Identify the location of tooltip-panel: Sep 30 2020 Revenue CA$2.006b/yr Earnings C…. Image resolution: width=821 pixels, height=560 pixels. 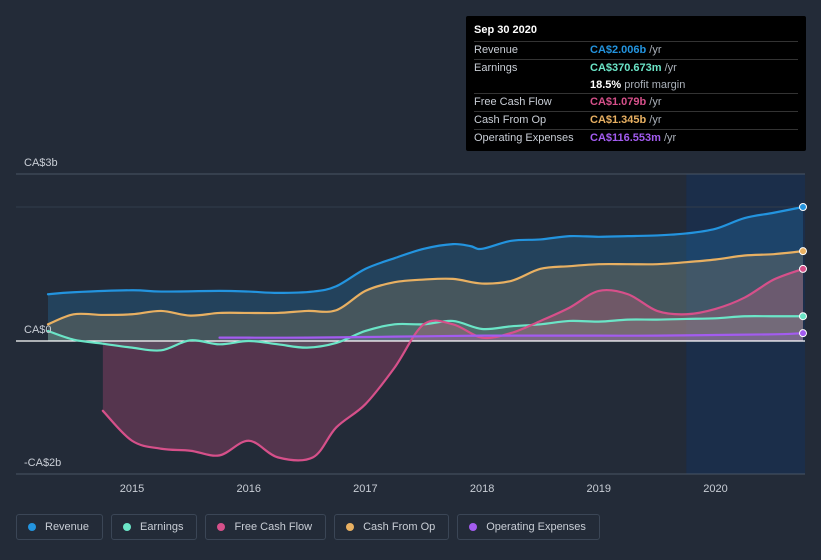
(636, 83).